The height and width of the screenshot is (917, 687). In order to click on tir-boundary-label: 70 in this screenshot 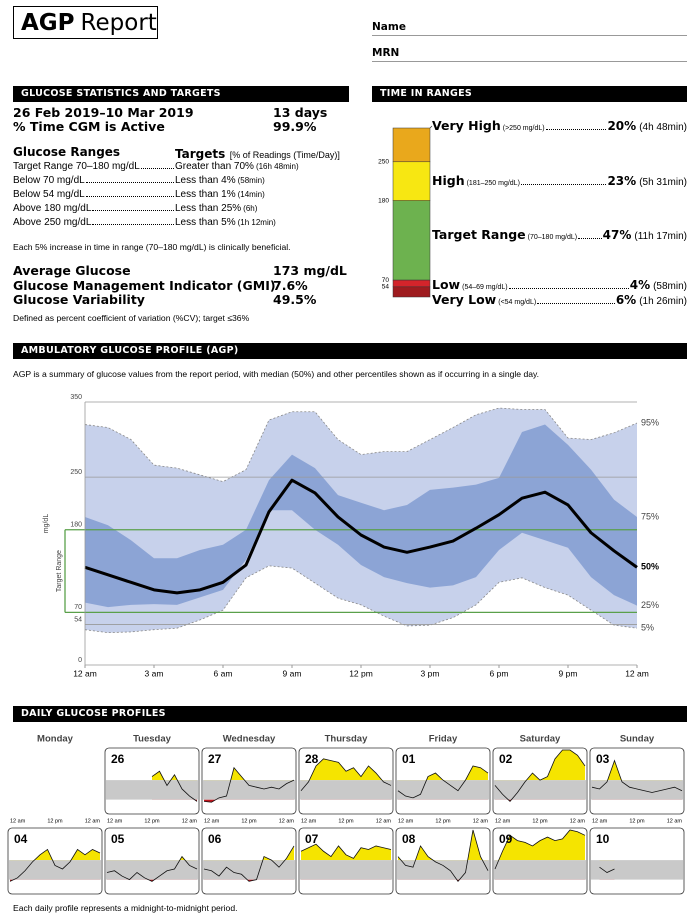, I will do `click(386, 280)`.